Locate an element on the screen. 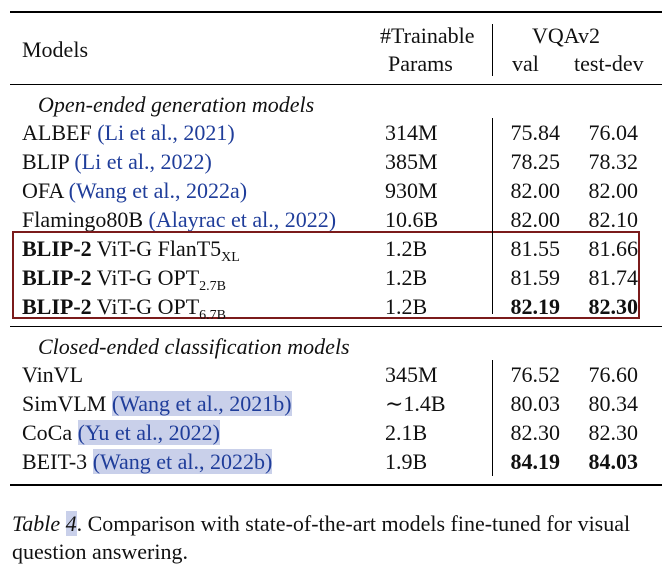 Image resolution: width=672 pixels, height=568 pixels. header-params: Params is located at coordinates (420, 63).